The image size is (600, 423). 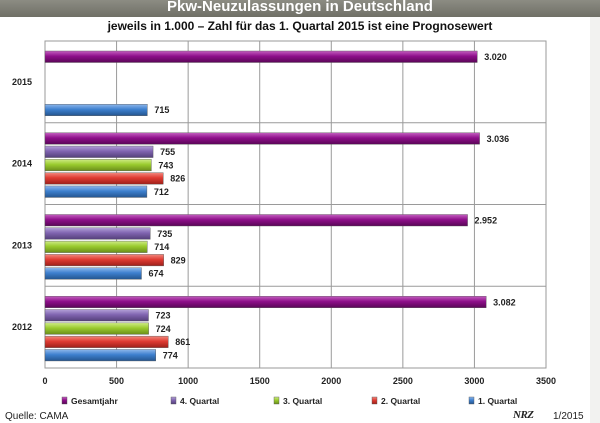 What do you see at coordinates (96, 191) in the screenshot?
I see `bar-2014-s4` at bounding box center [96, 191].